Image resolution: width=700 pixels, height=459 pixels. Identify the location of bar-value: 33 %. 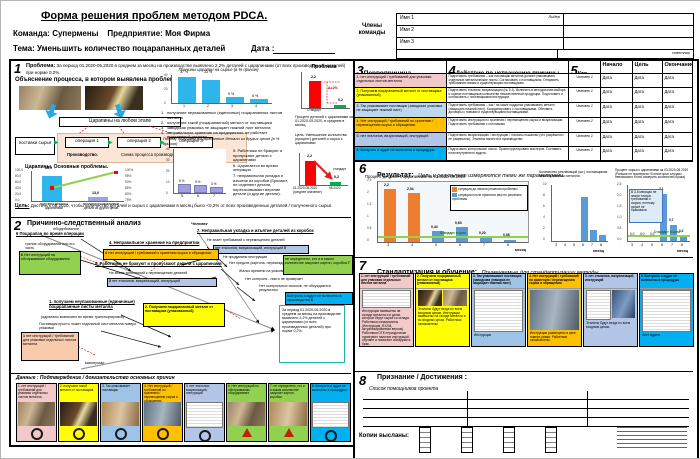
(208, 72).